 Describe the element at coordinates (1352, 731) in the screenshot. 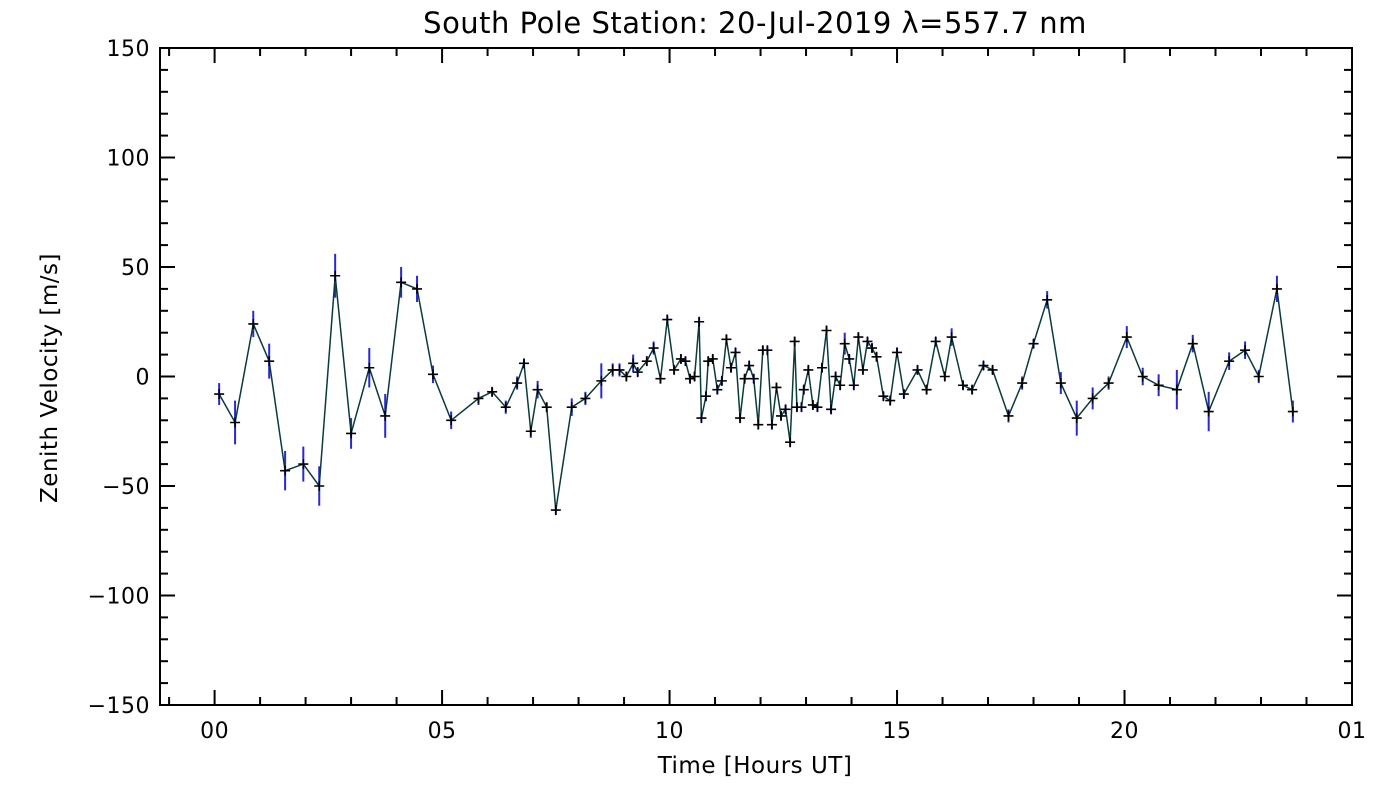

I see `x-tick-label: 01` at that location.